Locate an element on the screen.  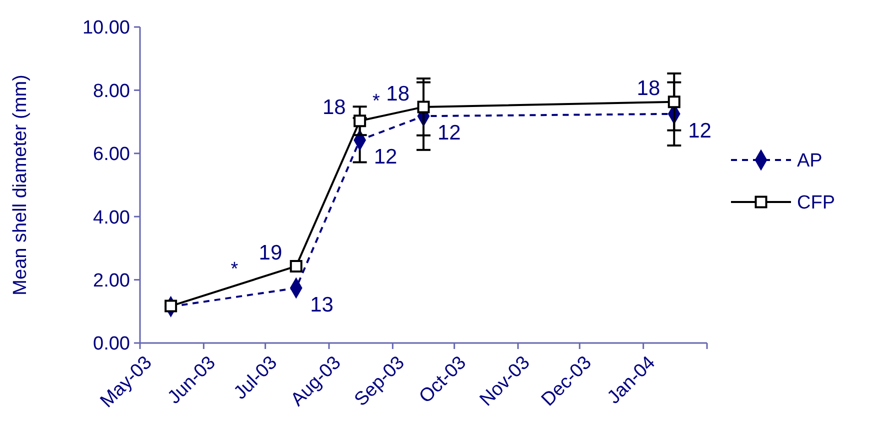
y-tick-label: 4.00 is located at coordinates (111, 217).